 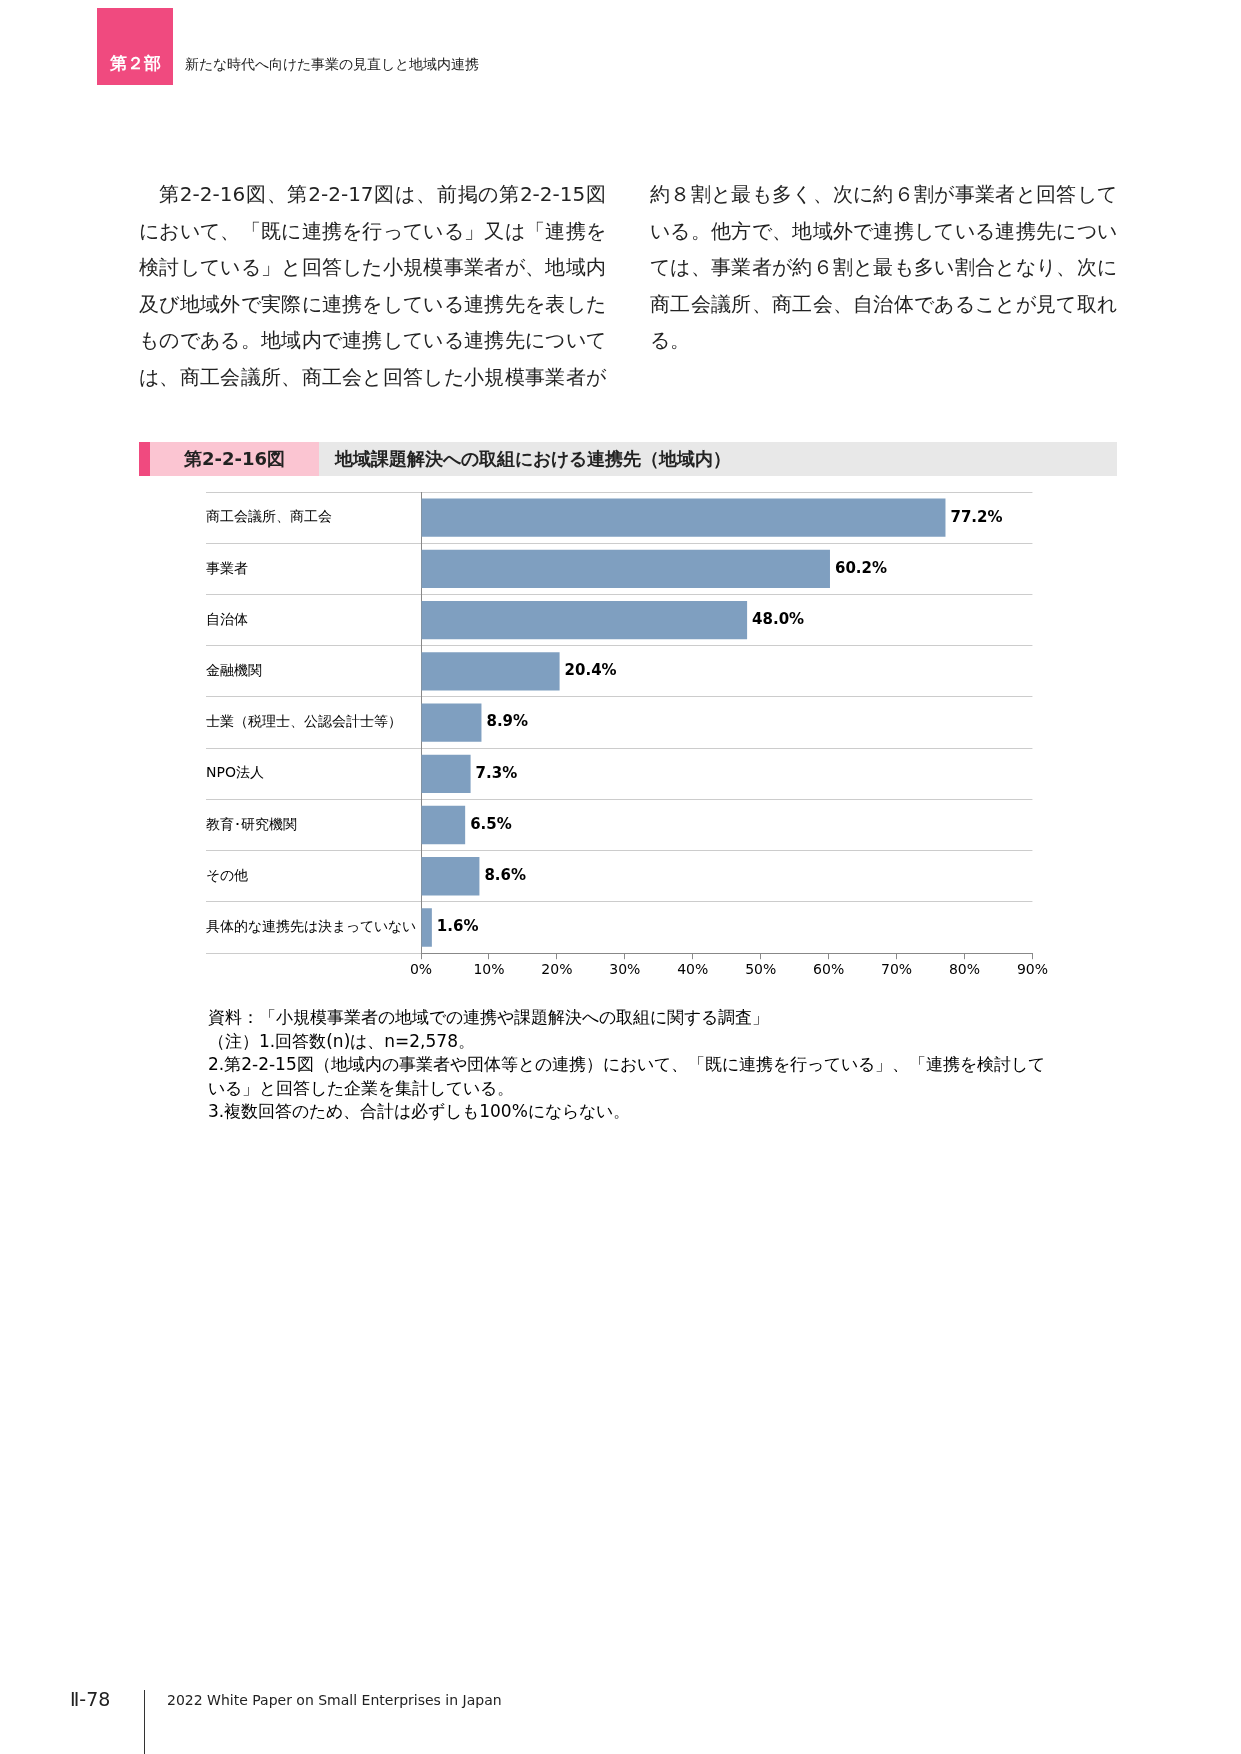 What do you see at coordinates (496, 772) in the screenshot?
I see `data-label: 7.3%` at bounding box center [496, 772].